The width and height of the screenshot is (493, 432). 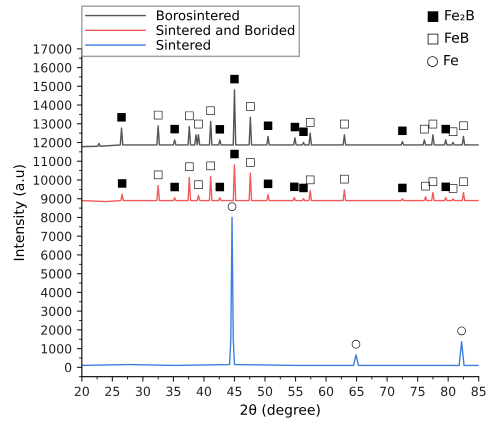 I want to click on x-tick-label: 40, so click(x=204, y=391).